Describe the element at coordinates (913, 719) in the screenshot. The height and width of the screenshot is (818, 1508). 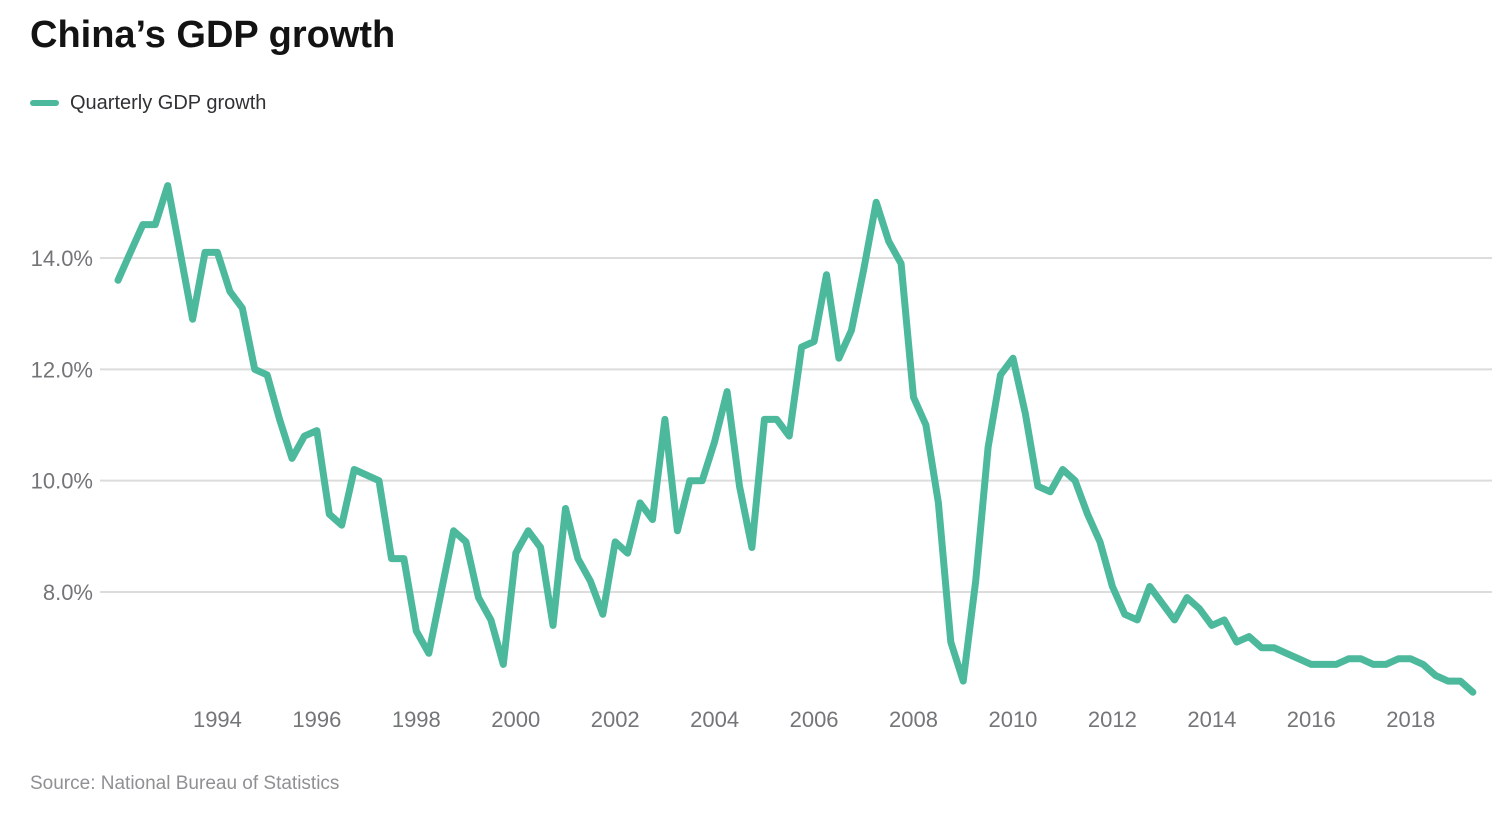
I see `x-tick-label: 2008` at that location.